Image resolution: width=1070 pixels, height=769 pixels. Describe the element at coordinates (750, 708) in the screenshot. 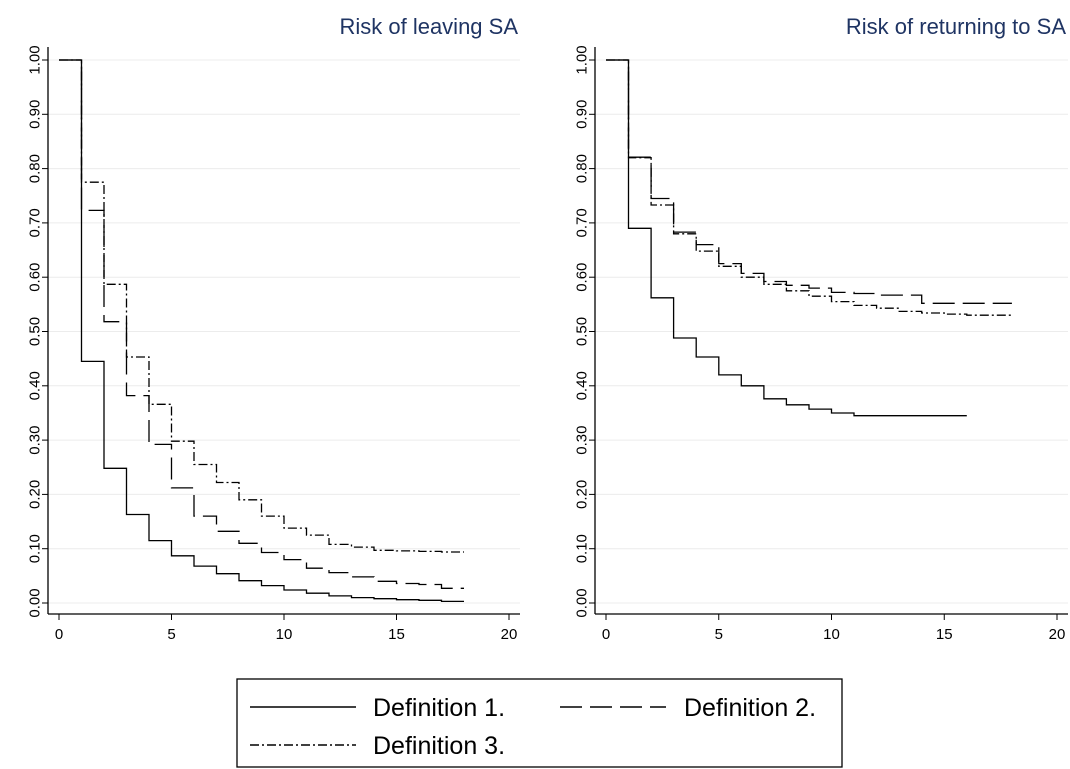

I see `legend-label: Definition 2.` at that location.